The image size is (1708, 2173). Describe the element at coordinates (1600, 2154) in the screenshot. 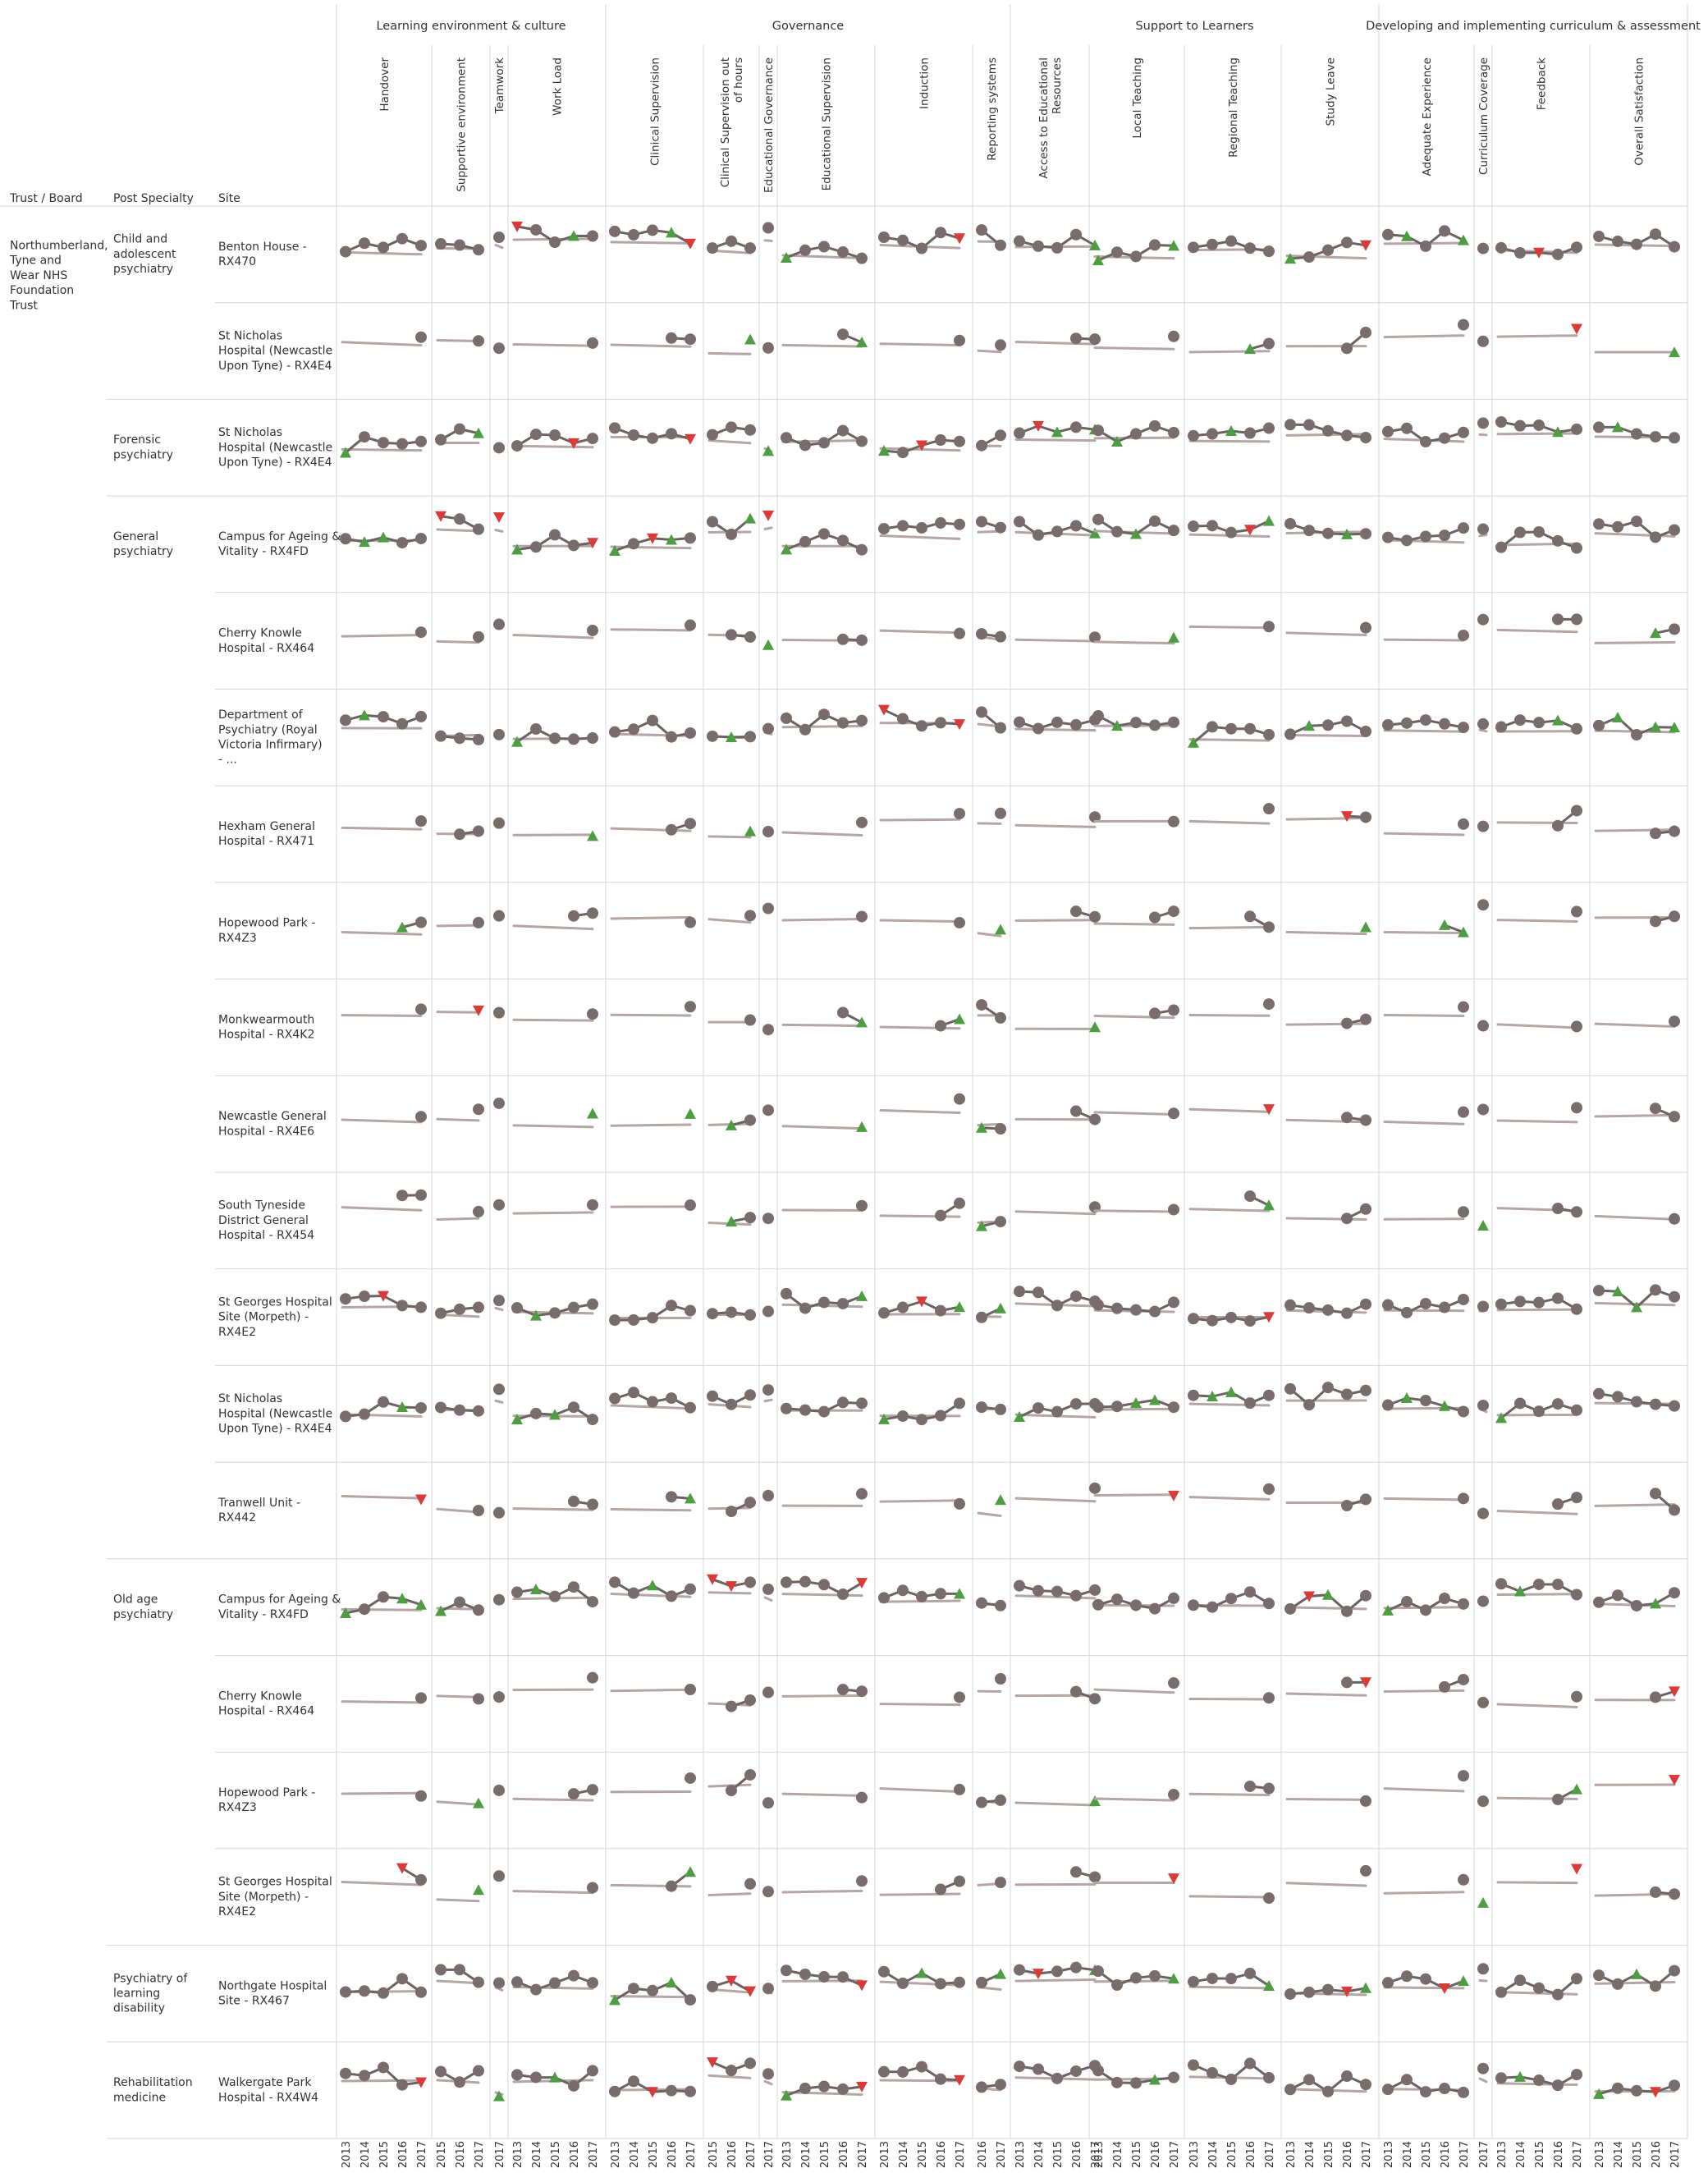

I see `year-tick-label: 2013` at that location.